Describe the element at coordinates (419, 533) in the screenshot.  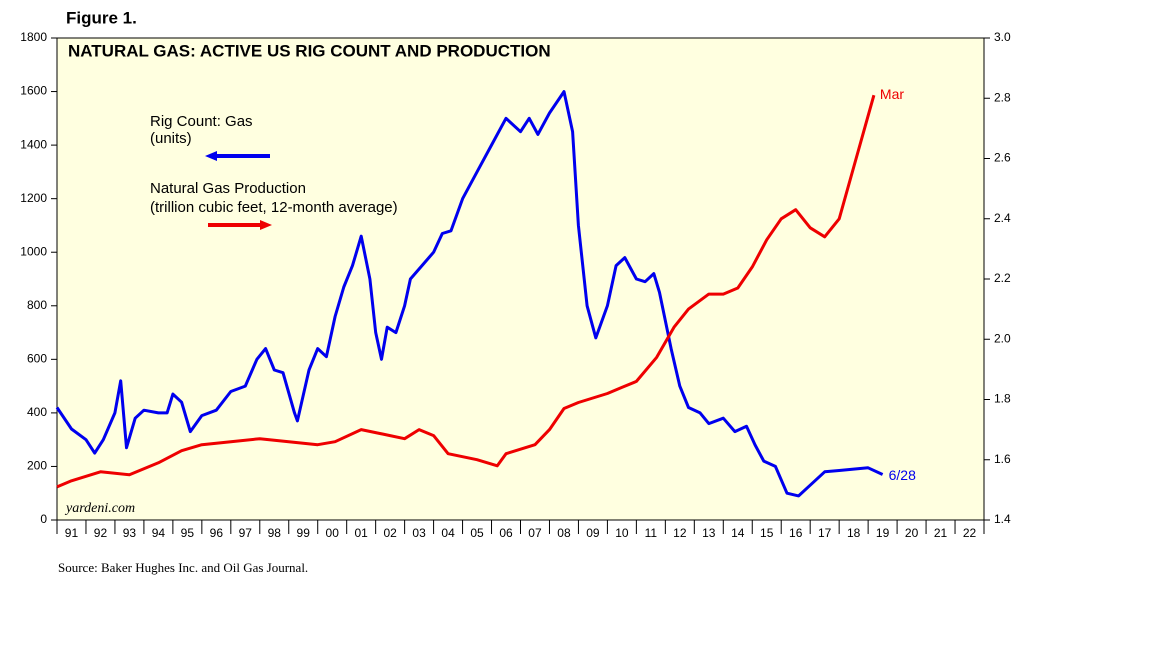
I see `x-tick-label: 03` at that location.